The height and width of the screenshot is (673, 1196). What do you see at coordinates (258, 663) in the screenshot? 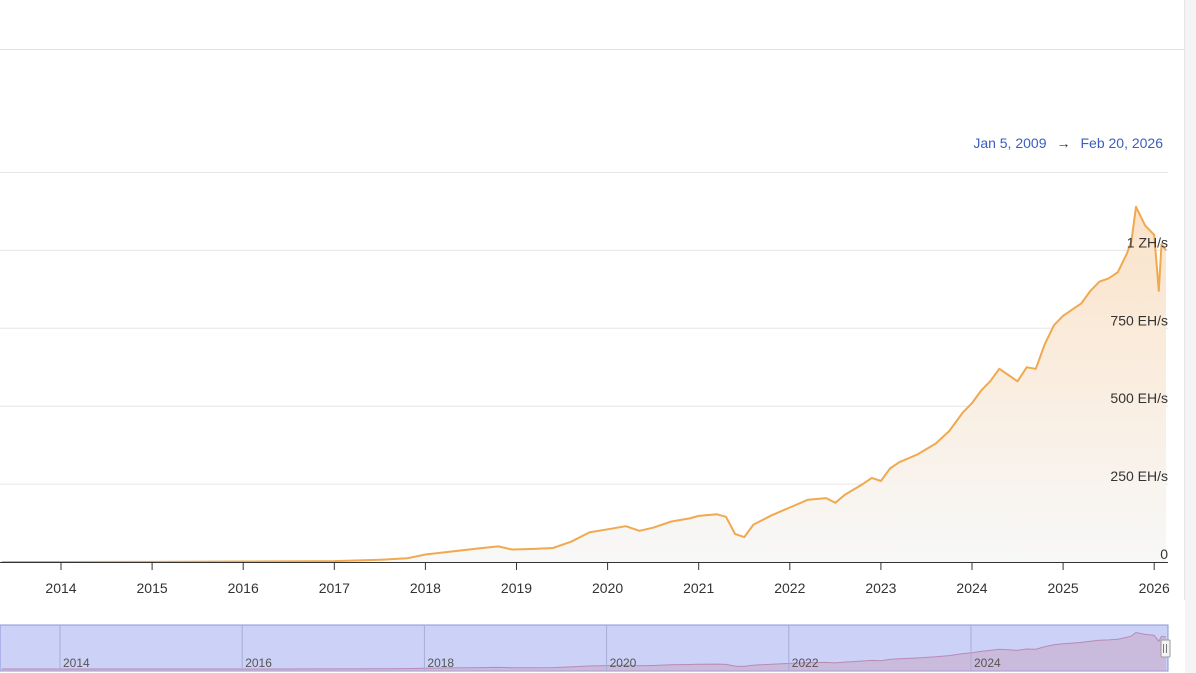
I see `navigator-tick-label: 2016` at bounding box center [258, 663].